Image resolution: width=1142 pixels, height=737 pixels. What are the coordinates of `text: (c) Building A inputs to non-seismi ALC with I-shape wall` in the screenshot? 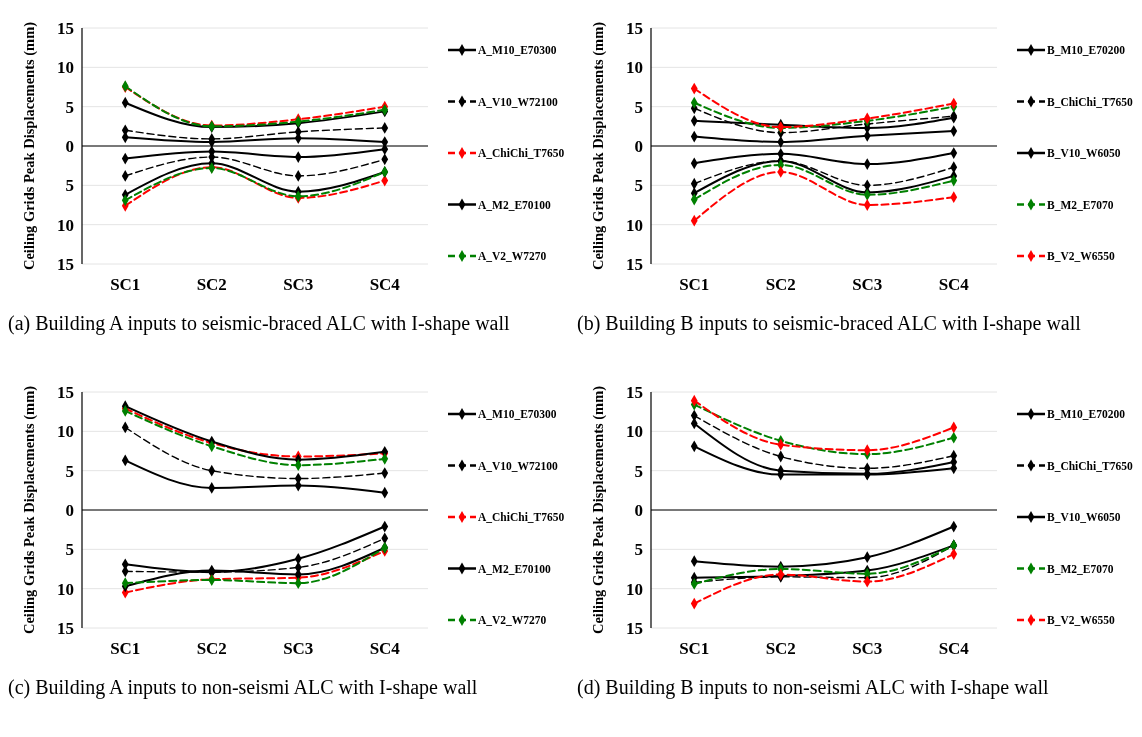 It's located at (243, 688).